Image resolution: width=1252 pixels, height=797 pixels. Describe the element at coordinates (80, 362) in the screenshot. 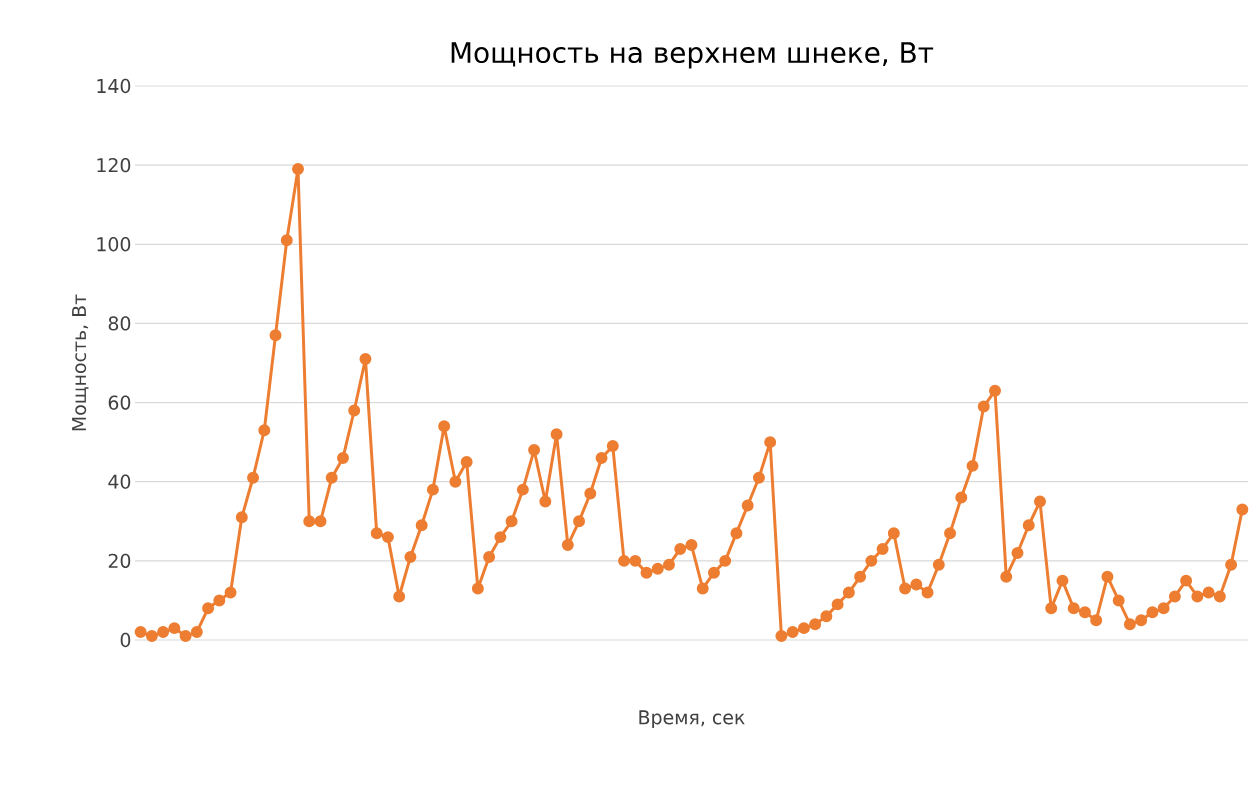

I see `y-axis-title: Мощность, Вт` at that location.